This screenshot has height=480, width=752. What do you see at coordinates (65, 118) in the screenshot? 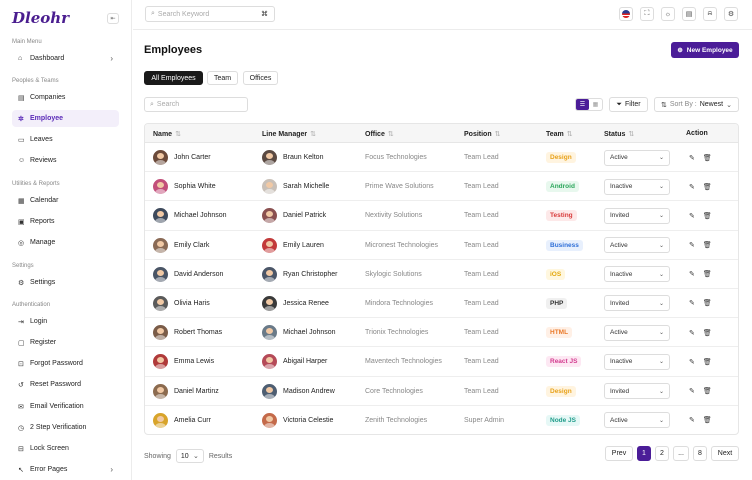
I see `sidebar-item-employee: ✲ Employee` at bounding box center [65, 118].